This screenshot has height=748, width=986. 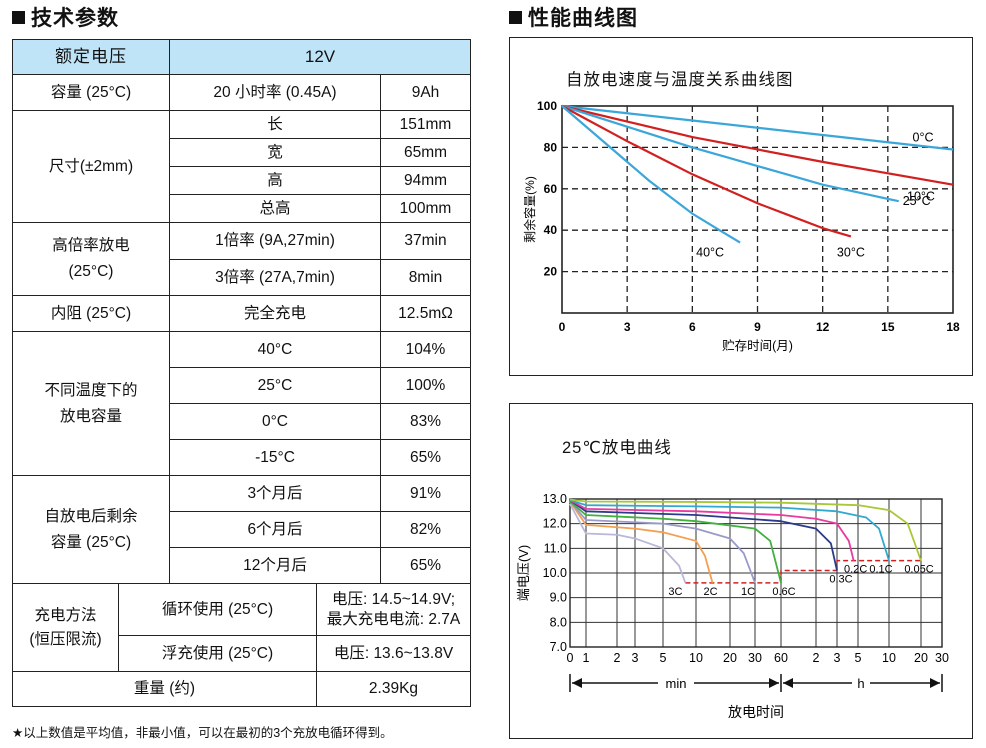 What do you see at coordinates (710, 592) in the screenshot?
I see `series-label: 2C` at bounding box center [710, 592].